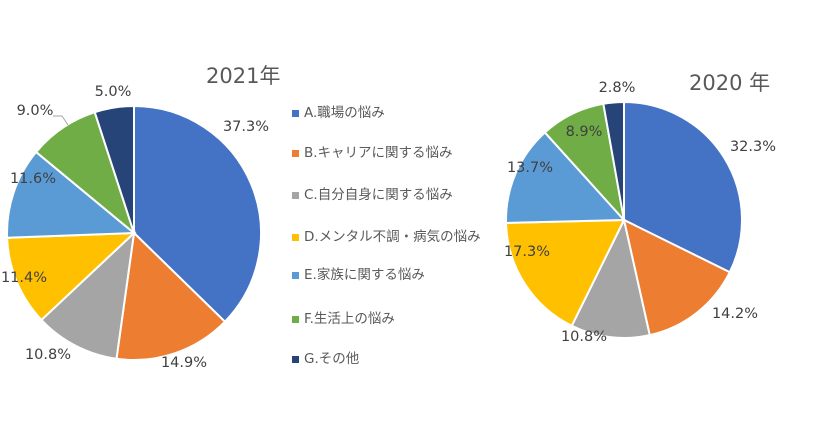  What do you see at coordinates (295, 275) in the screenshot?
I see `legend-swatch-e` at bounding box center [295, 275].